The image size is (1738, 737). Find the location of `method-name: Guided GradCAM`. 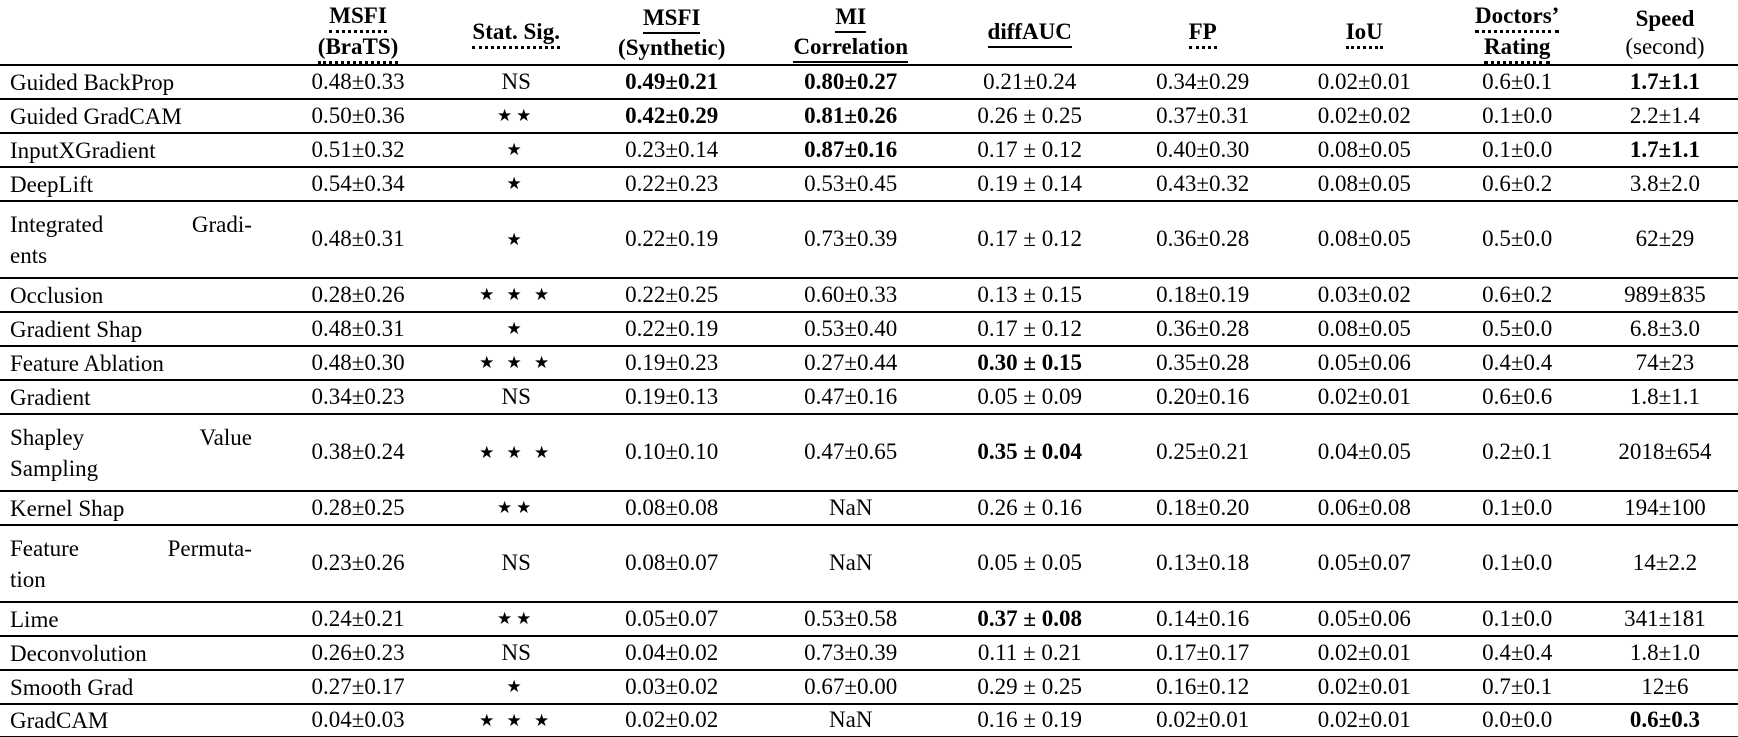

method-name: Guided GradCAM is located at coordinates (133, 116).